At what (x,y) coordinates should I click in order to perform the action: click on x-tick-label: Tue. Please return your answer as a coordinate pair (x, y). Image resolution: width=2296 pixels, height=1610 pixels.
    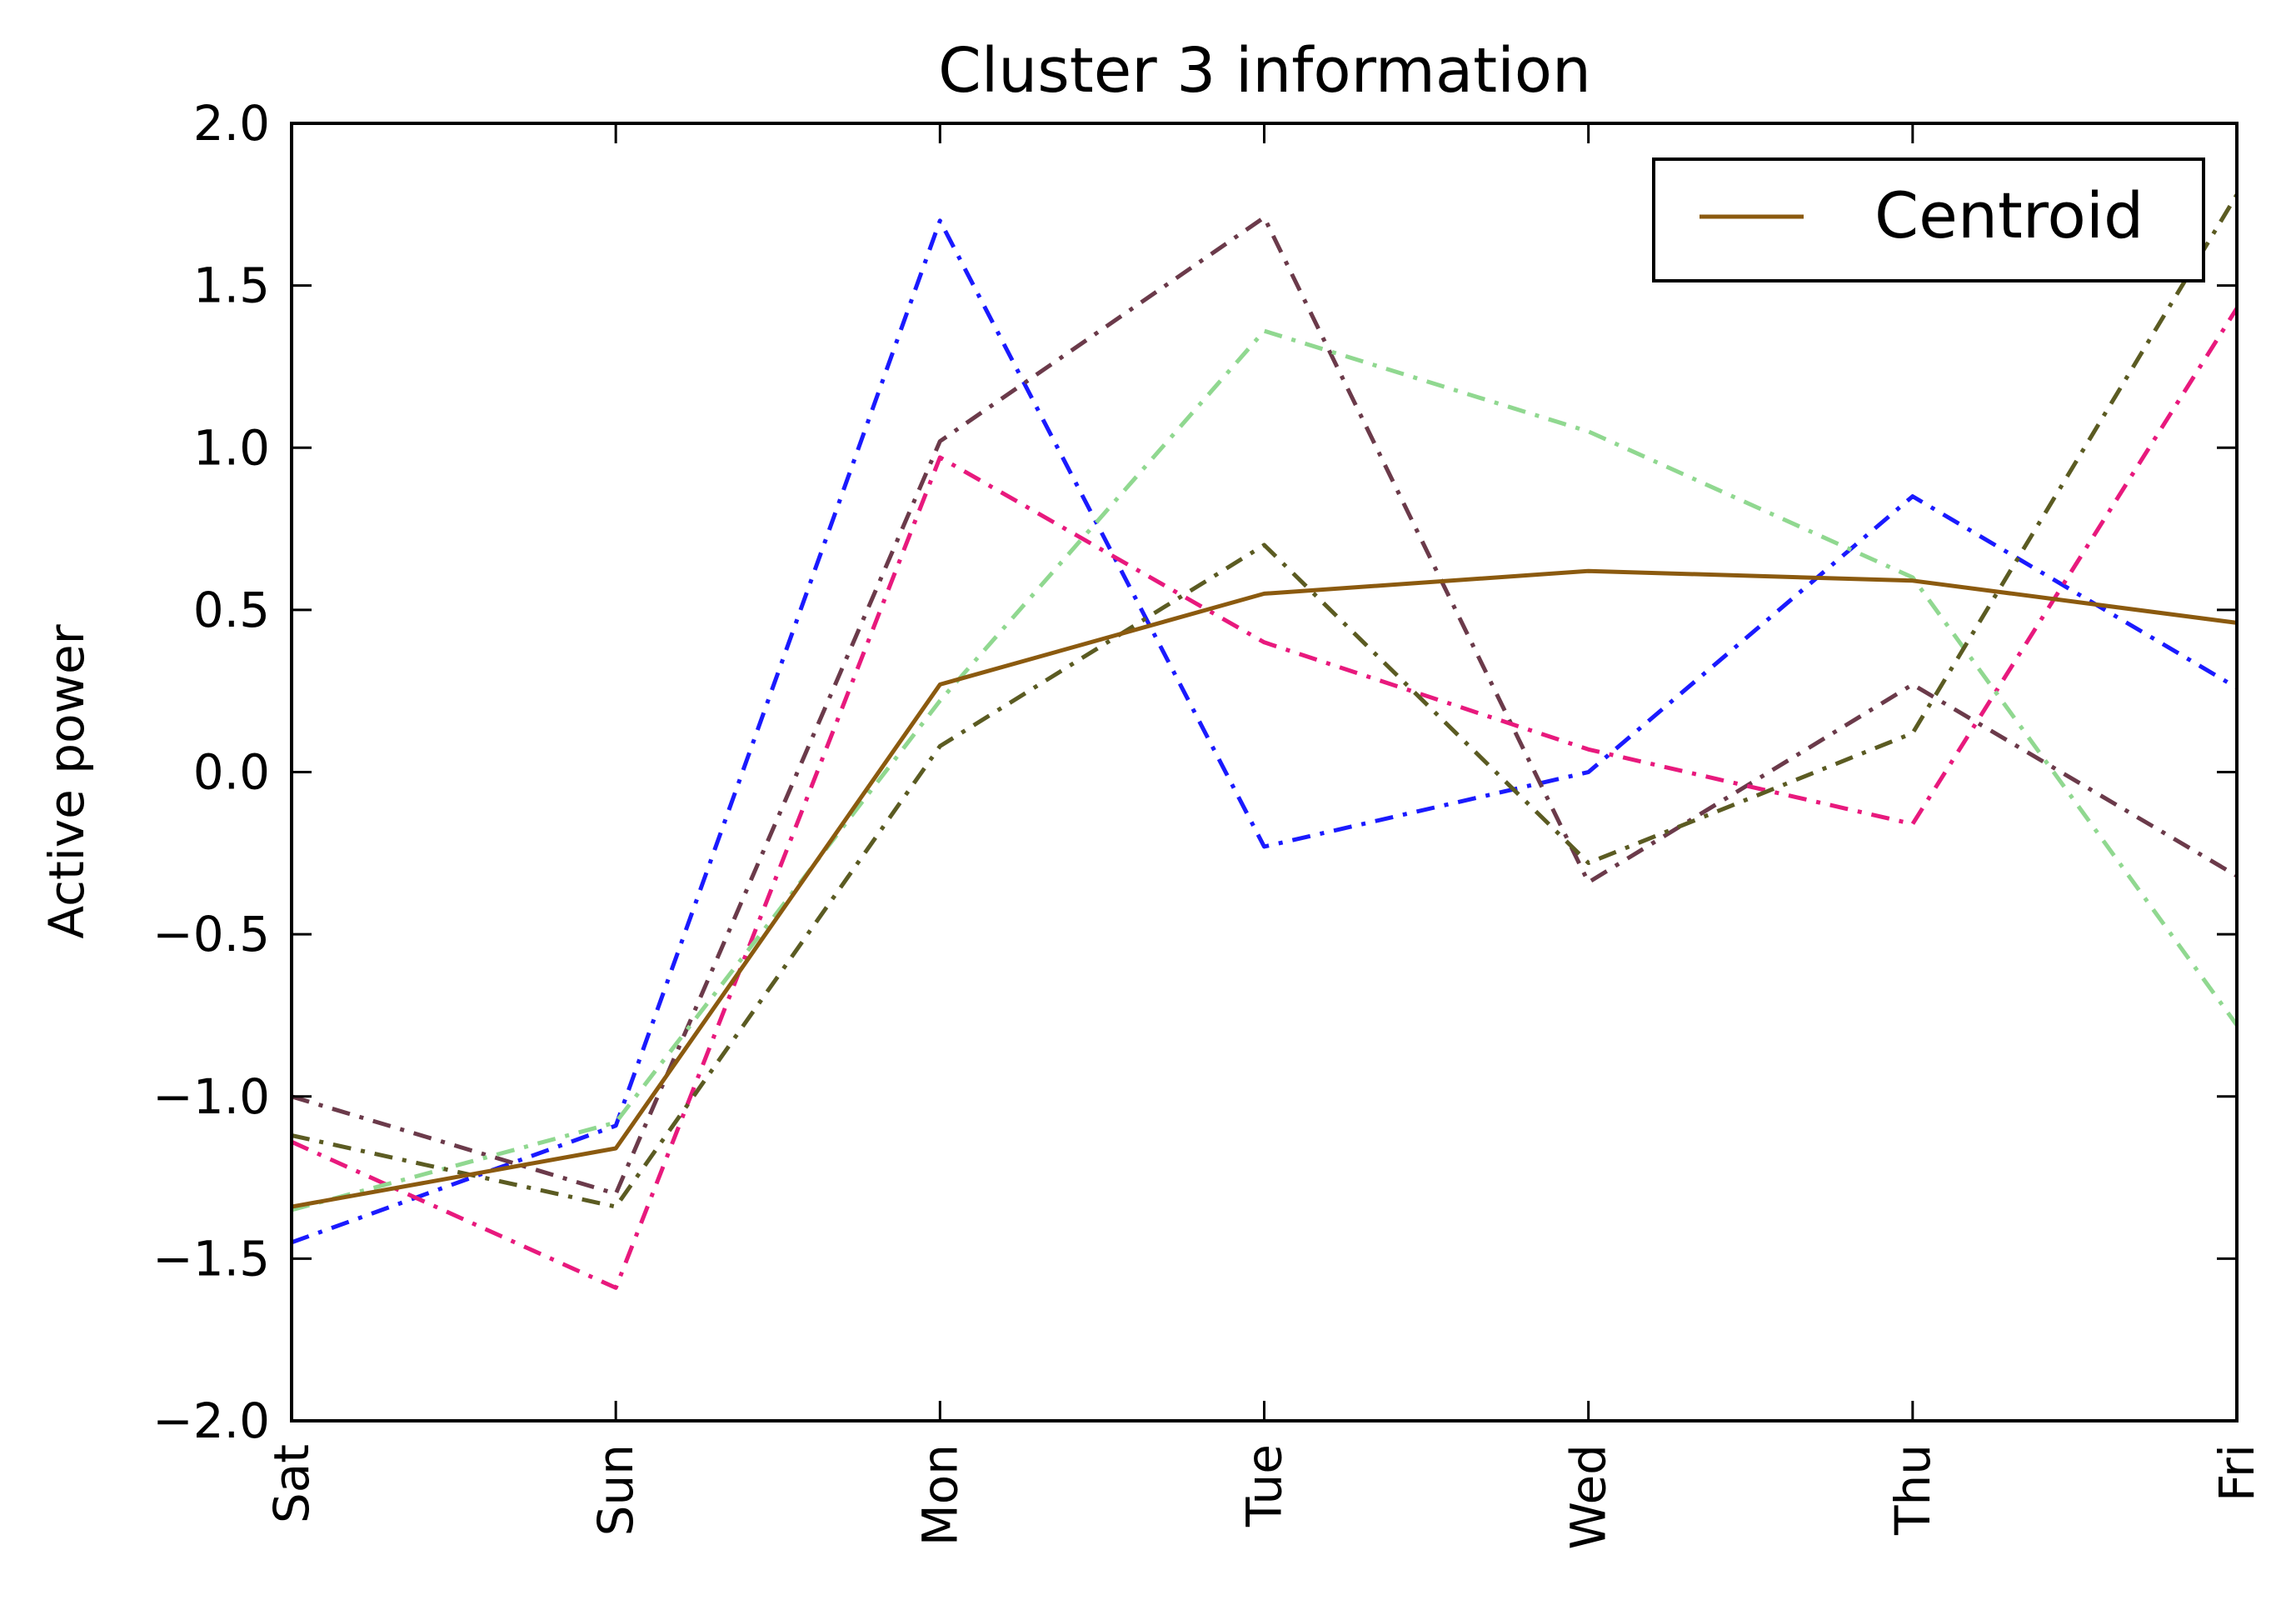
    Looking at the image, I should click on (1264, 1486).